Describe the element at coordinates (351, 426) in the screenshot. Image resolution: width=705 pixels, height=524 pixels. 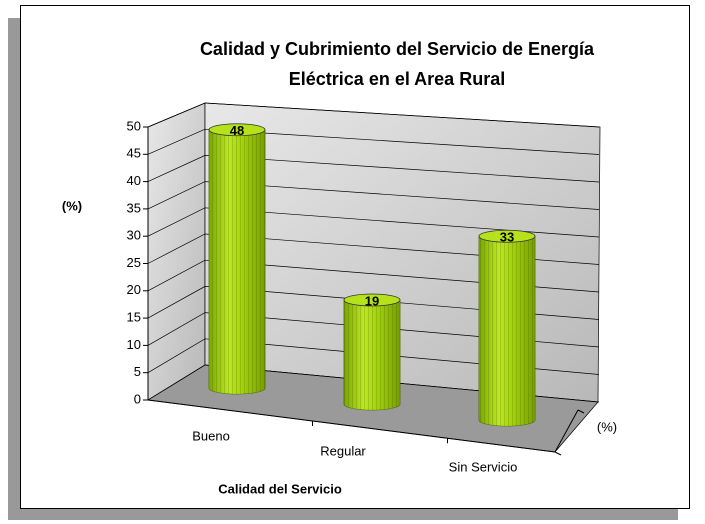
I see `x-axis` at that location.